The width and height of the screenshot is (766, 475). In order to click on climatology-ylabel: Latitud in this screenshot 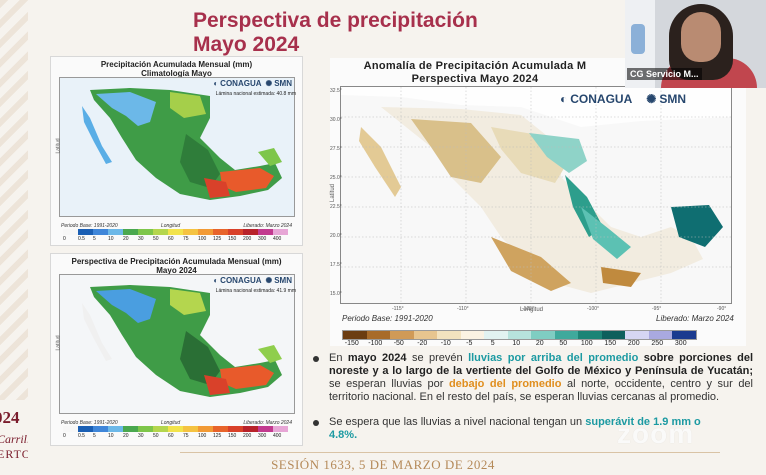, I will do `click(58, 146)`.